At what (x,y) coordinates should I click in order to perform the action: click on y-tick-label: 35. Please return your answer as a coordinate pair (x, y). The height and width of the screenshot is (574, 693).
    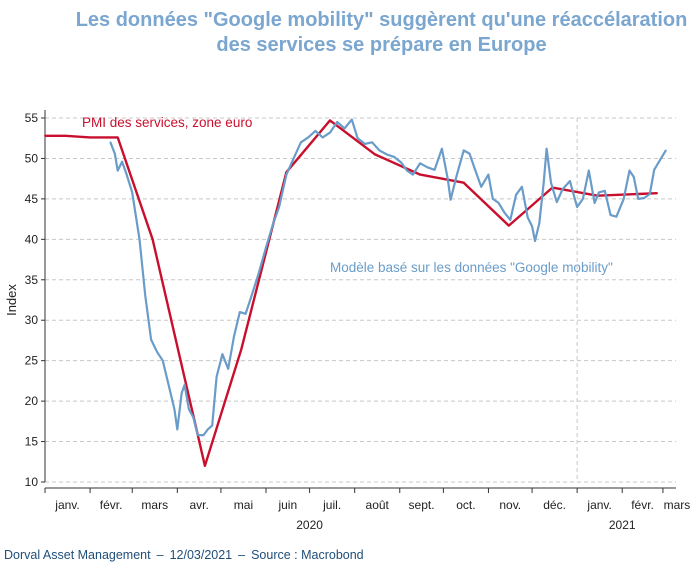
    Looking at the image, I should click on (32, 280).